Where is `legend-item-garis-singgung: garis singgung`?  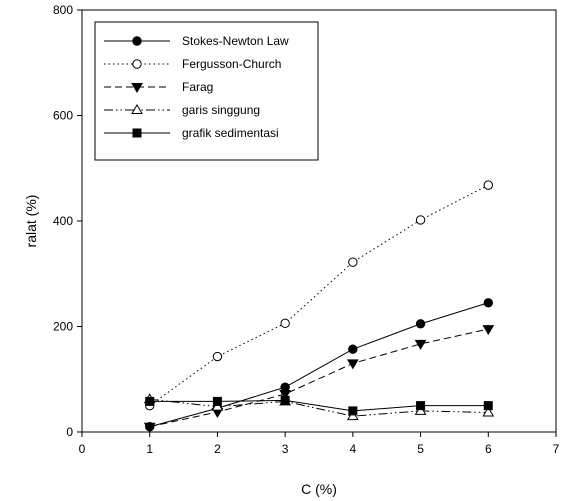 legend-item-garis-singgung: garis singgung is located at coordinates (182, 110).